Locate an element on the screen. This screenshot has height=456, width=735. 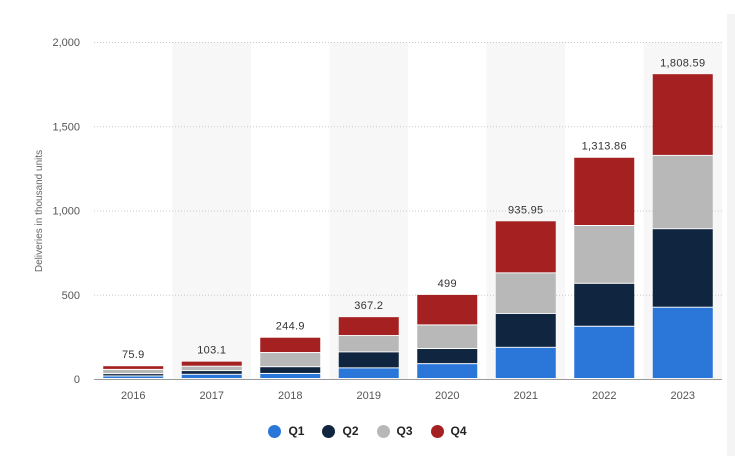
total-label: 367.2 is located at coordinates (368, 306).